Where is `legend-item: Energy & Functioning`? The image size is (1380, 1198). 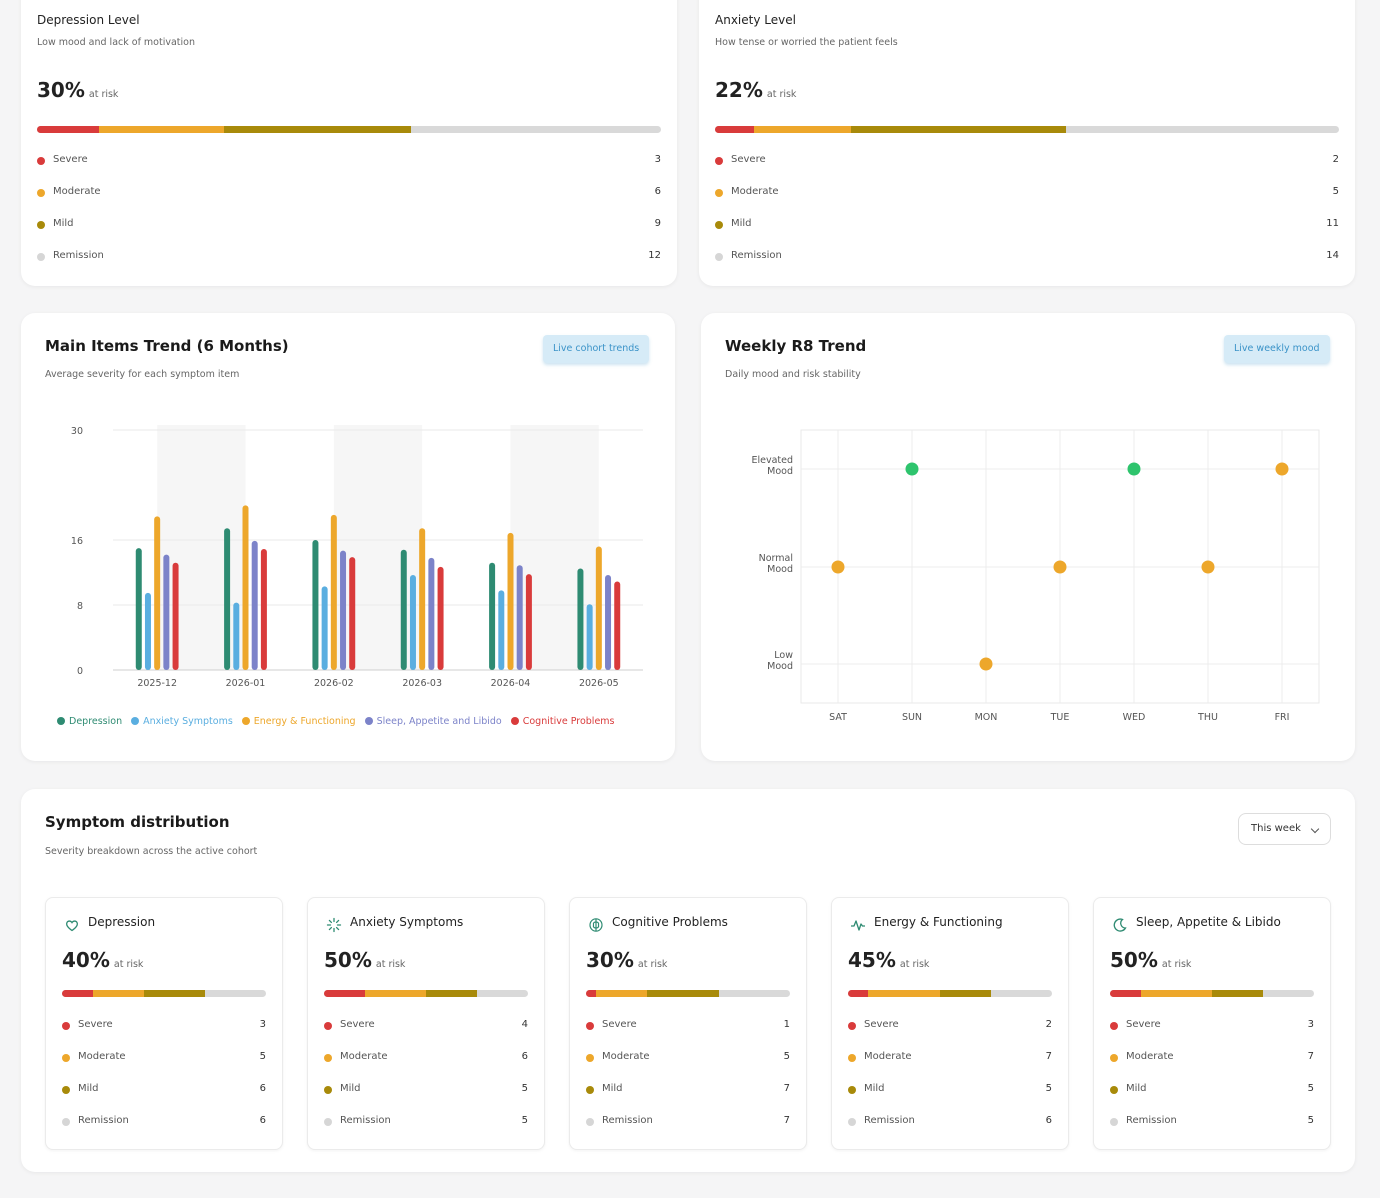
legend-item: Energy & Functioning is located at coordinates (298, 721).